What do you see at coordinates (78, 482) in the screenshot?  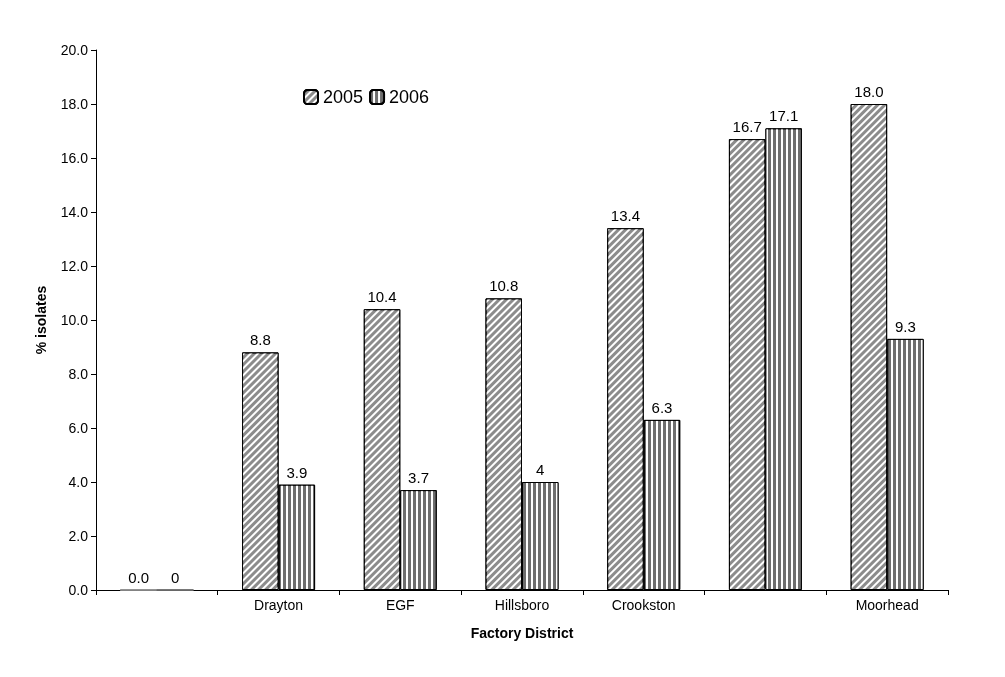 I see `y-tick-label: 4.0` at bounding box center [78, 482].